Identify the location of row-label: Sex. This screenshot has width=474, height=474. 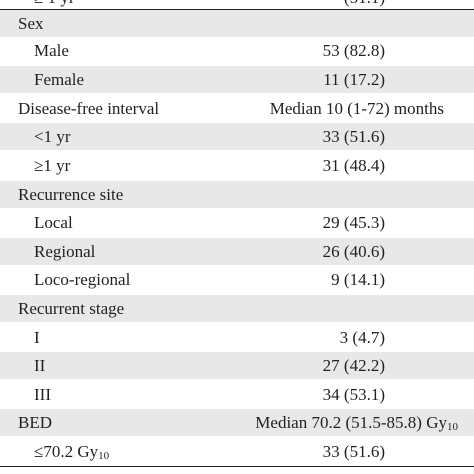
(31, 23).